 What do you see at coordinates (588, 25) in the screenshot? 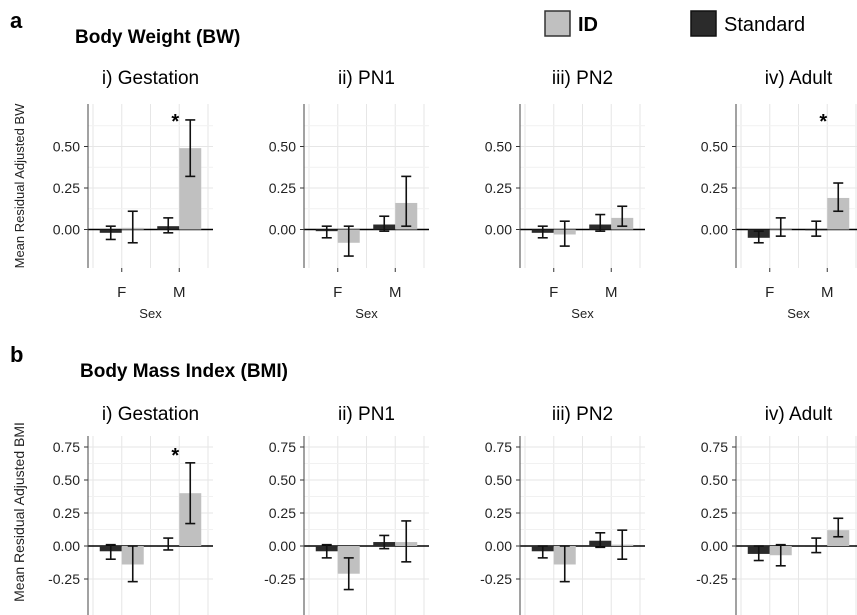
I see `legend-label-id: ID` at bounding box center [588, 25].